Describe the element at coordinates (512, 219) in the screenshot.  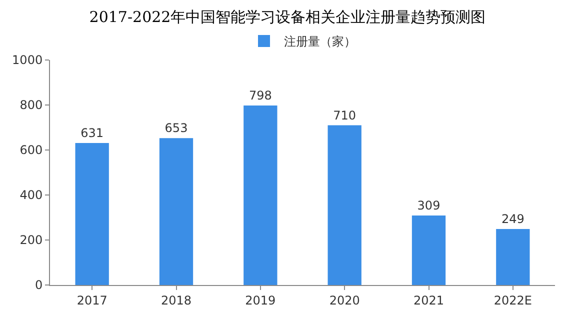
I see `data-label: 249` at that location.